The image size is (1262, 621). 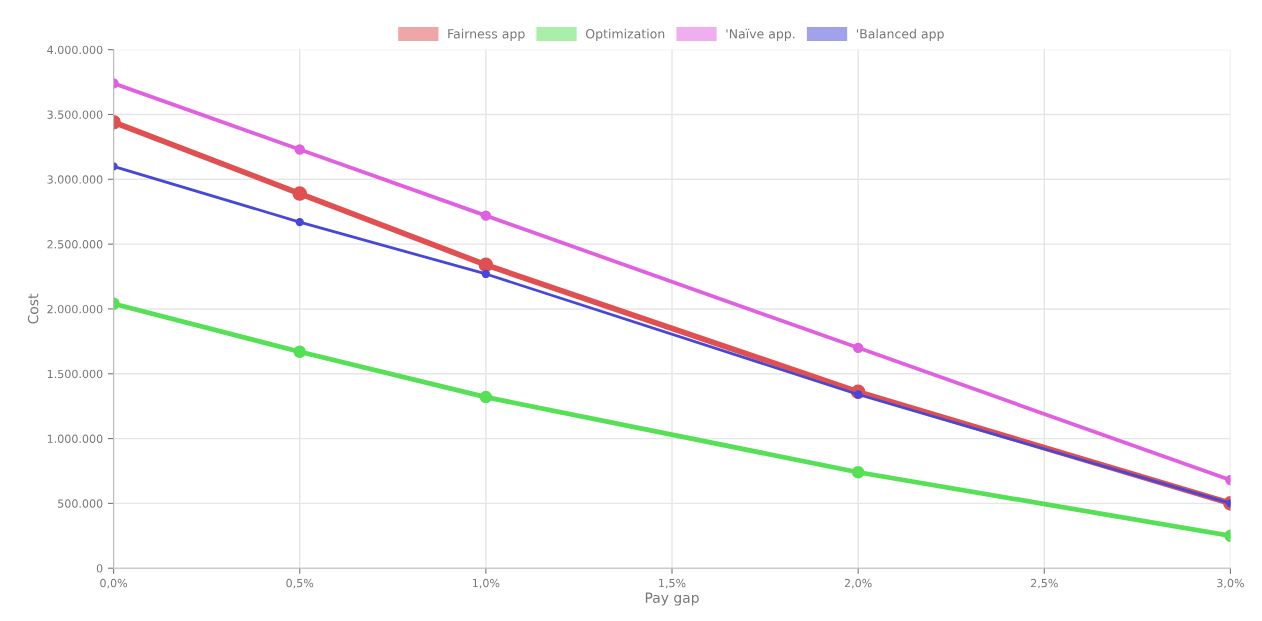 What do you see at coordinates (1044, 583) in the screenshot?
I see `x-tick-label: 2,5%` at bounding box center [1044, 583].